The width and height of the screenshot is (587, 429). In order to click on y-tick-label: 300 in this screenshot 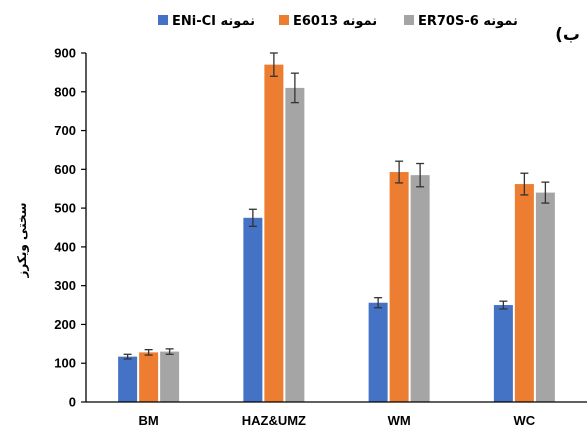, I will do `click(65, 285)`.